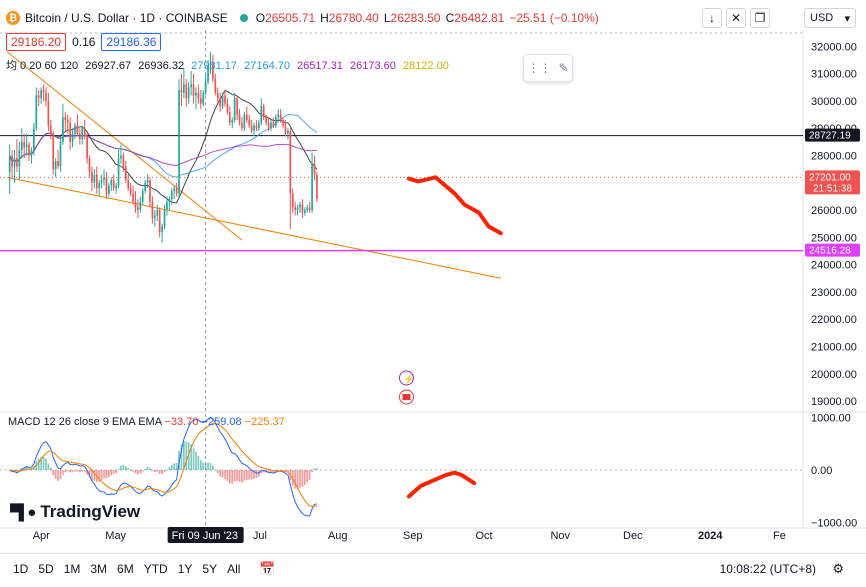 The height and width of the screenshot is (587, 866). I want to click on price-tick-label: 31000.00, so click(834, 75).